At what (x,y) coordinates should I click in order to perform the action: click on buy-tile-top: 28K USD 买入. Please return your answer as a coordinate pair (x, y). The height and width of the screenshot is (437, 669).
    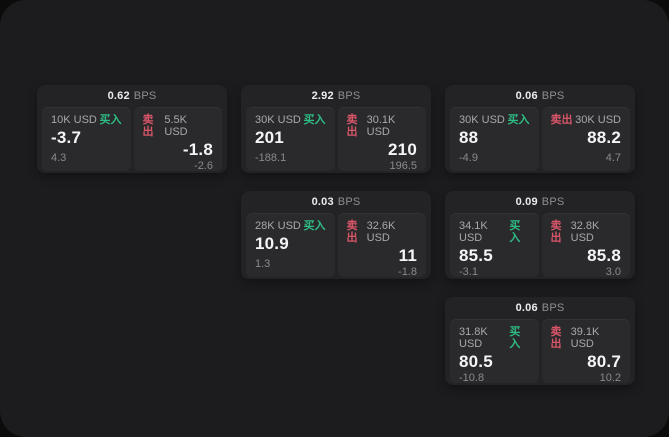
    Looking at the image, I should click on (290, 226).